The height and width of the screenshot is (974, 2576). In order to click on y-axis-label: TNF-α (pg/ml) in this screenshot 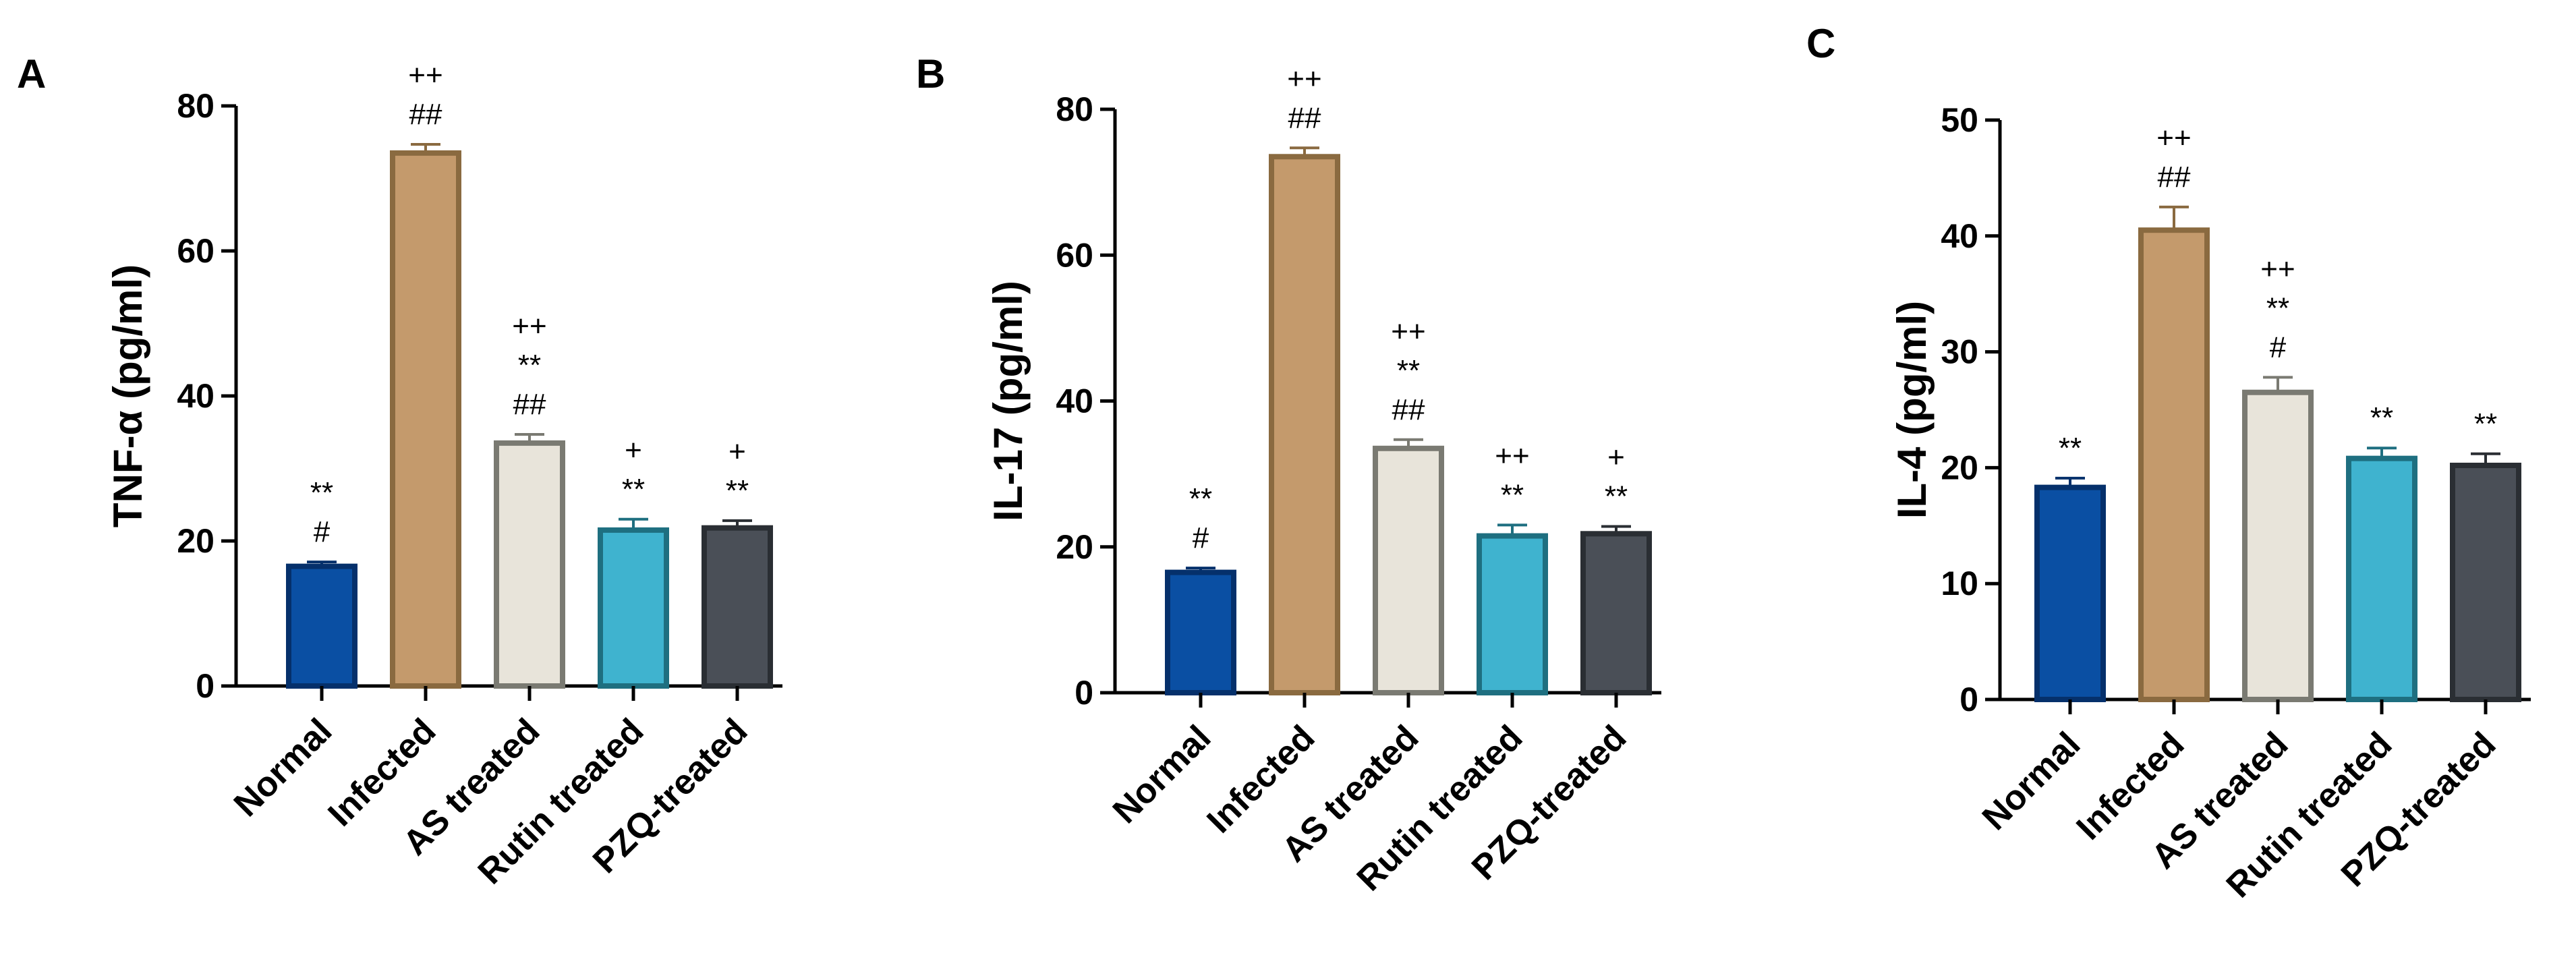, I will do `click(127, 396)`.